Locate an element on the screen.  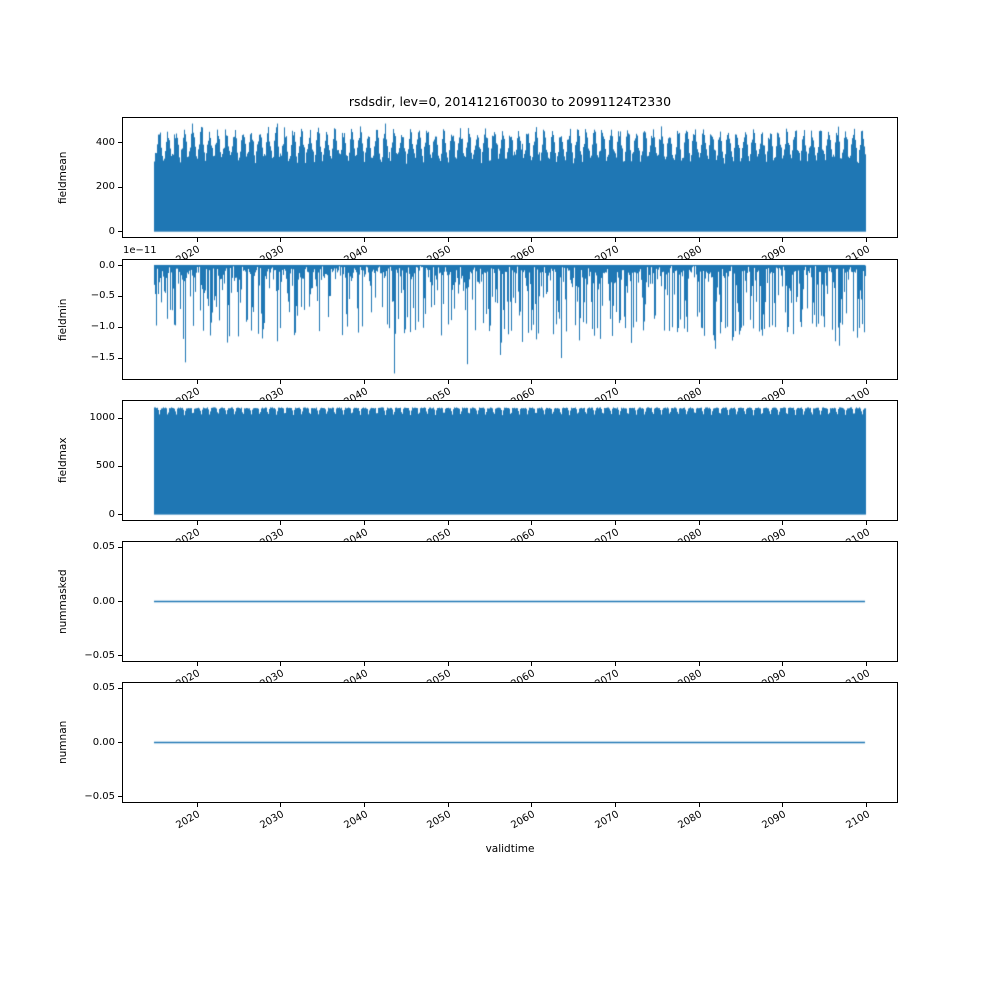
nummasked-plot is located at coordinates (510, 601).